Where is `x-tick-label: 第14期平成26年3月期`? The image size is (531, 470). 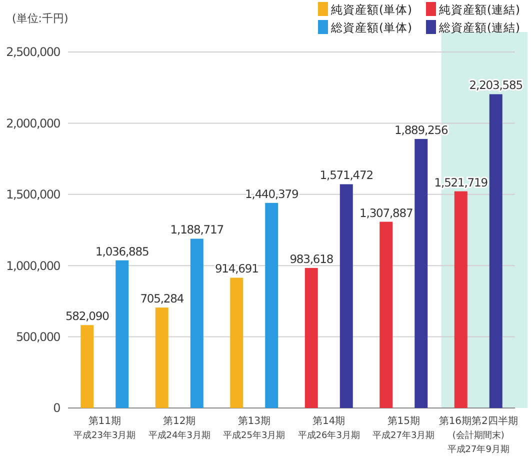
x-tick-label: 第14期平成26年3月期 is located at coordinates (329, 428).